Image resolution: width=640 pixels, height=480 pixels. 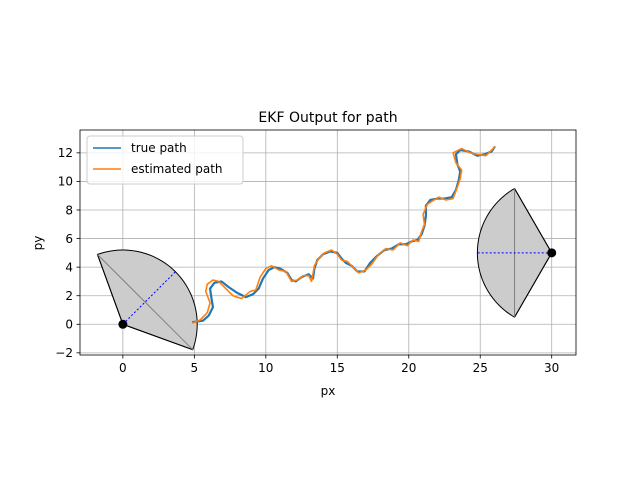 I want to click on x-tick-label: 5, so click(x=195, y=368).